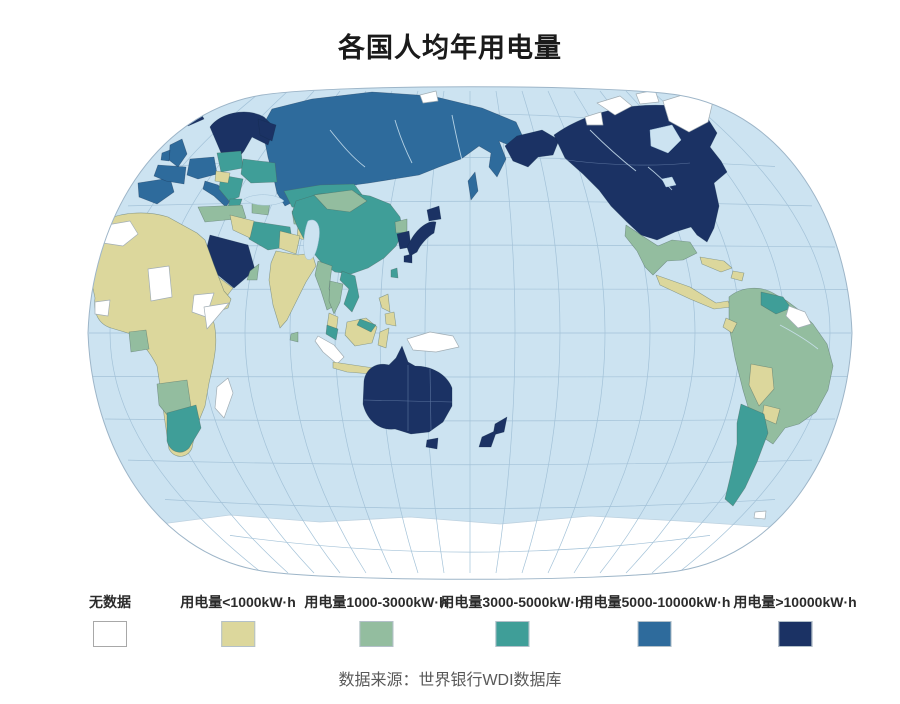 This screenshot has height=704, width=900. What do you see at coordinates (366, 325) in the screenshot?
I see `sabah-sarawak` at bounding box center [366, 325].